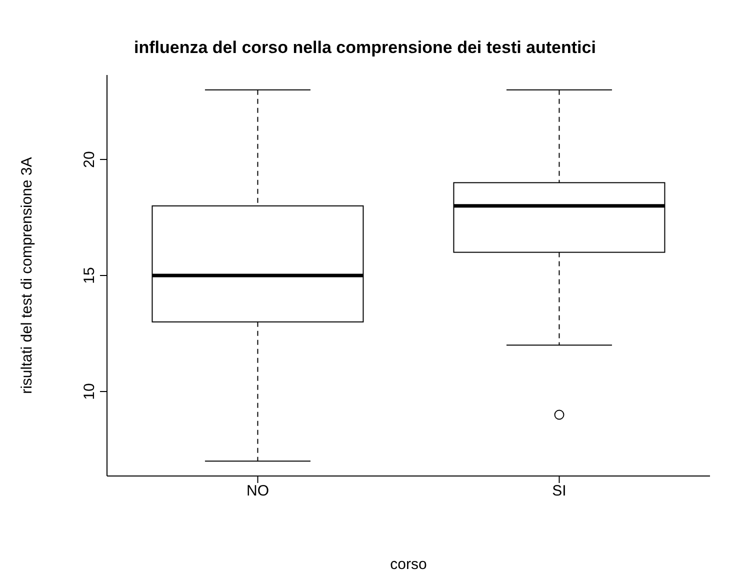 This screenshot has width=730, height=581. Describe the element at coordinates (27, 275) in the screenshot. I see `y-axis-title: risultati del test di comprensione 3A` at that location.